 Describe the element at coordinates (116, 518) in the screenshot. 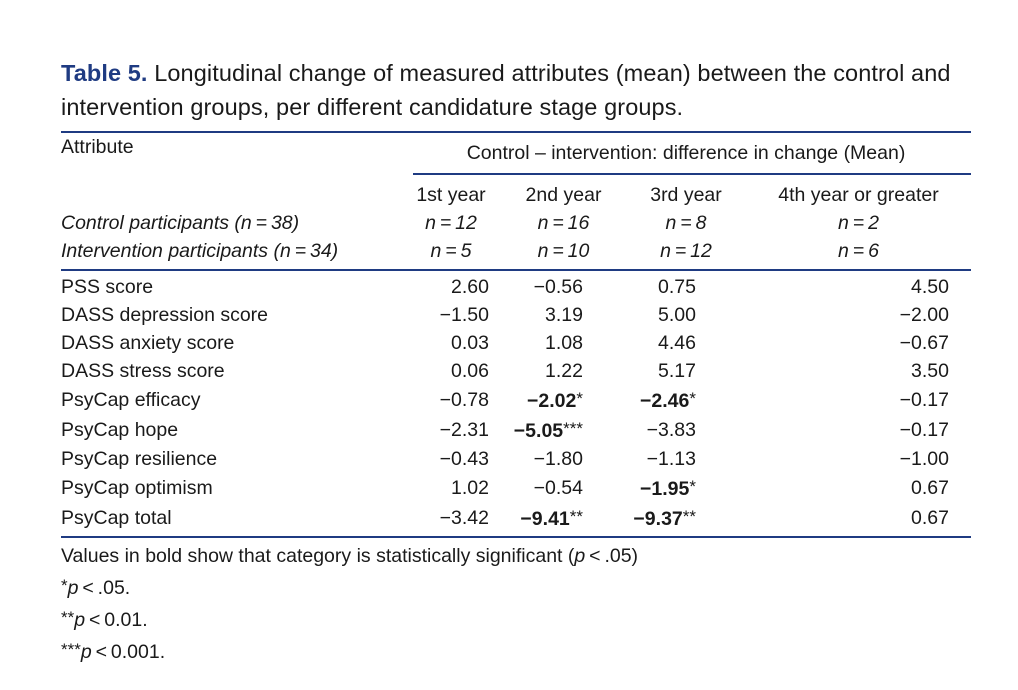

I see `row-attribute-label: PsyCap total` at that location.